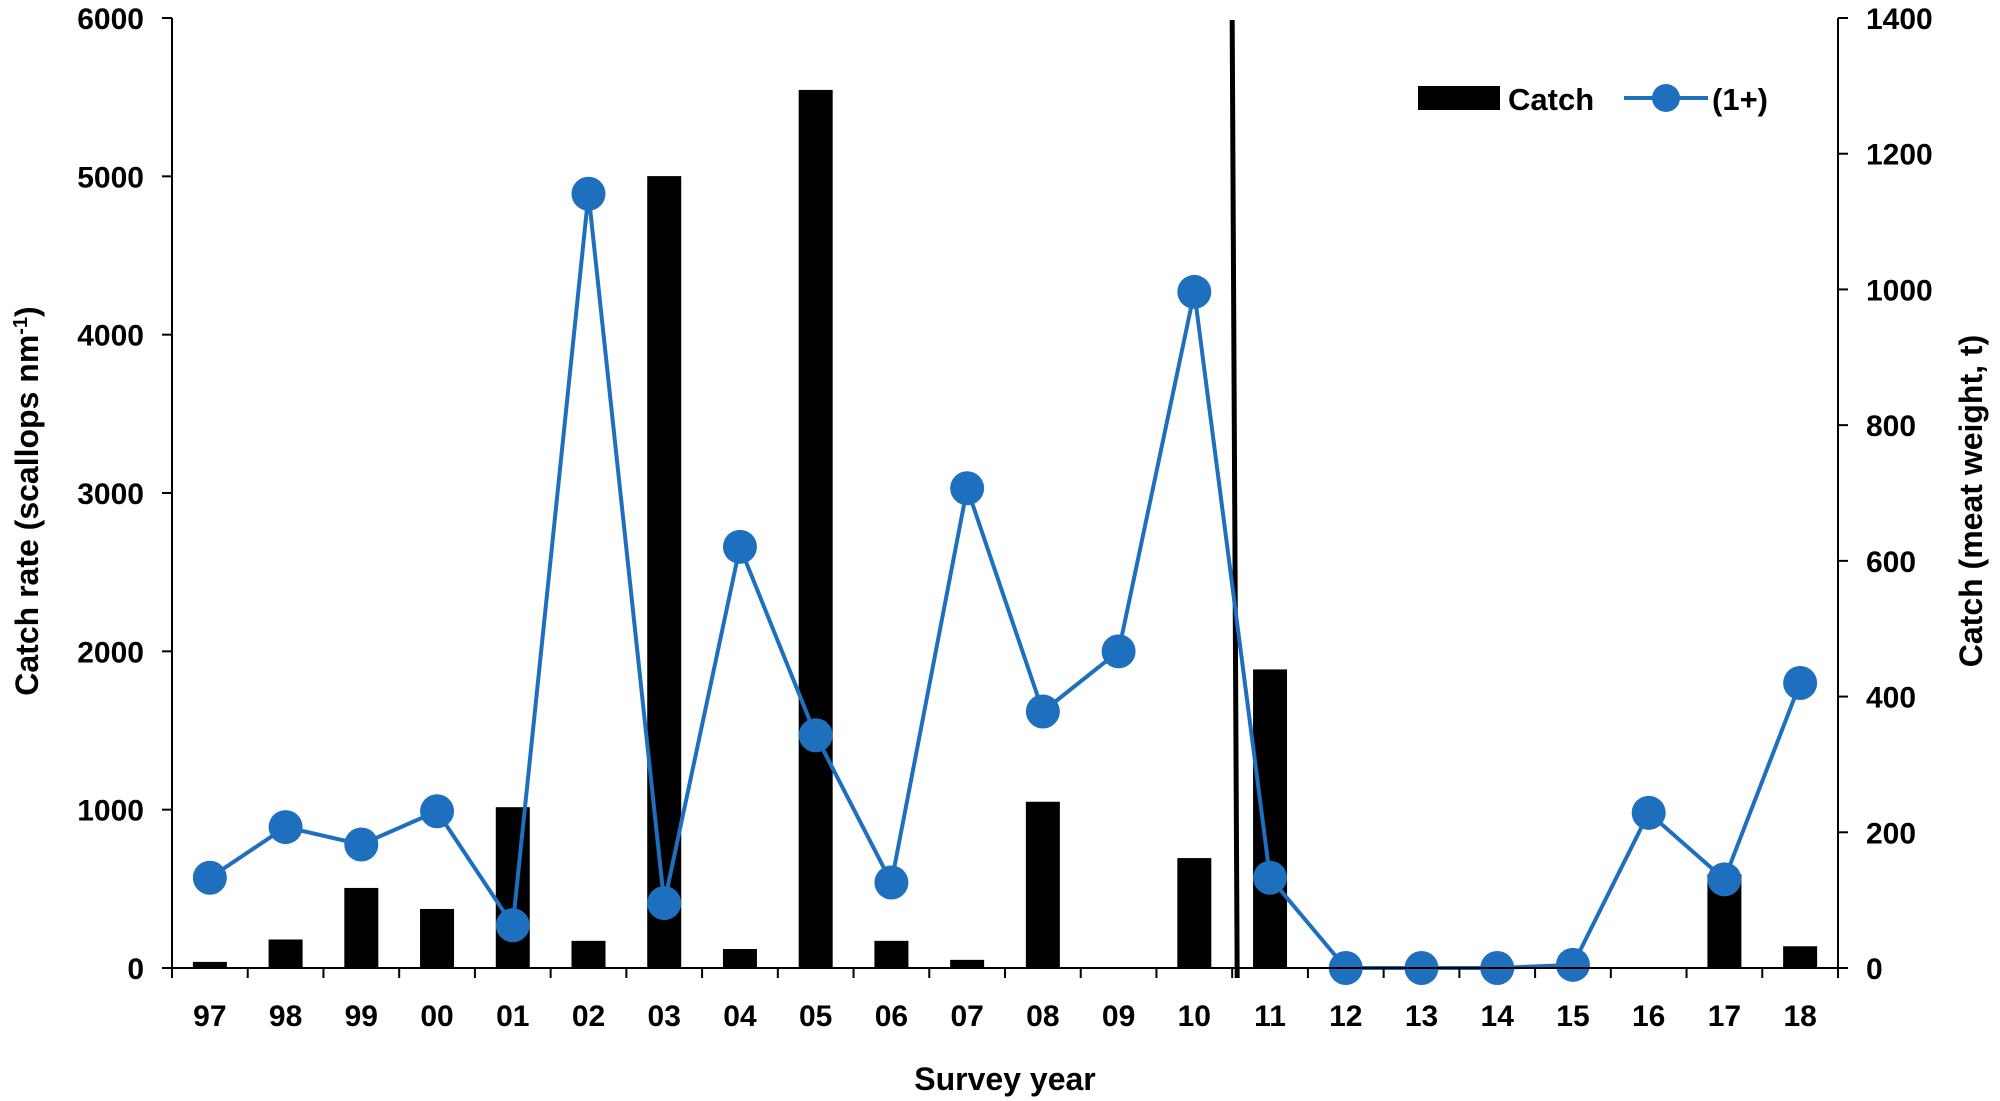 This screenshot has width=2000, height=1101. I want to click on left-y-axis-title-main: Catch rate (scallops nm, so click(27, 515).